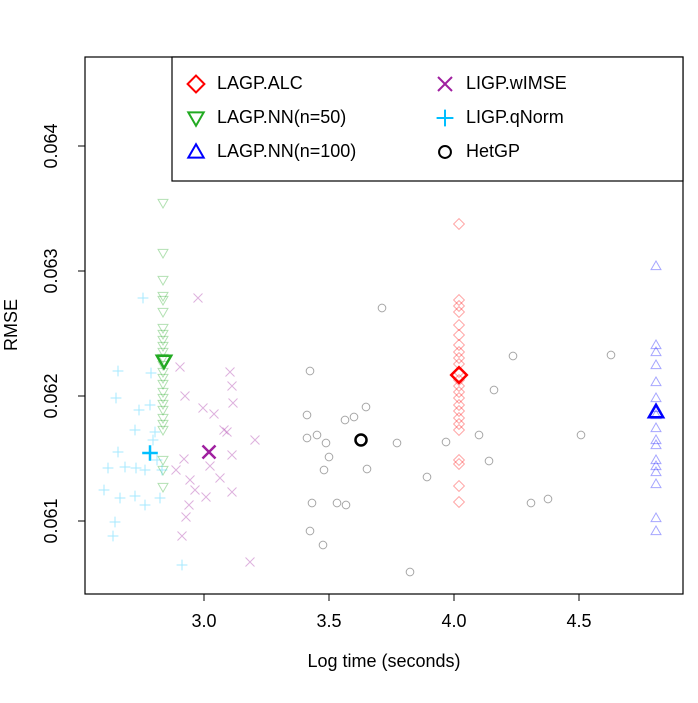 This screenshot has width=698, height=703. What do you see at coordinates (383, 661) in the screenshot?
I see `x-axis-label: Log time (seconds)` at bounding box center [383, 661].